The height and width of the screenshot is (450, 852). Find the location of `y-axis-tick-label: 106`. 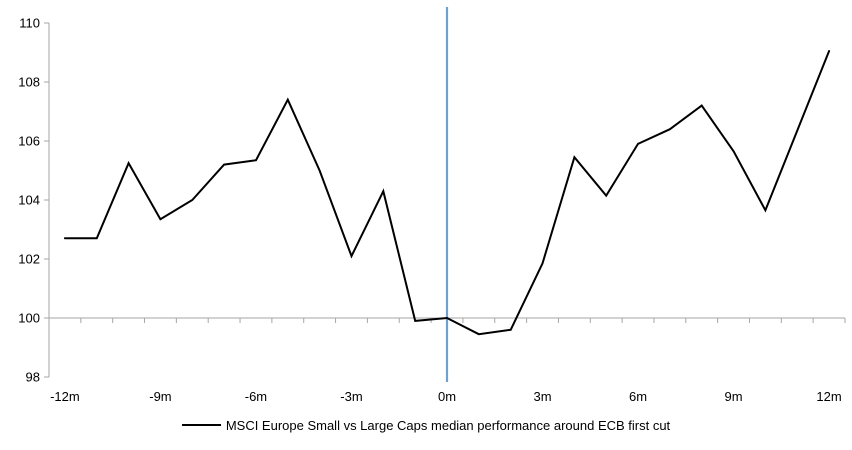

y-axis-tick-label: 106 is located at coordinates (29, 141).